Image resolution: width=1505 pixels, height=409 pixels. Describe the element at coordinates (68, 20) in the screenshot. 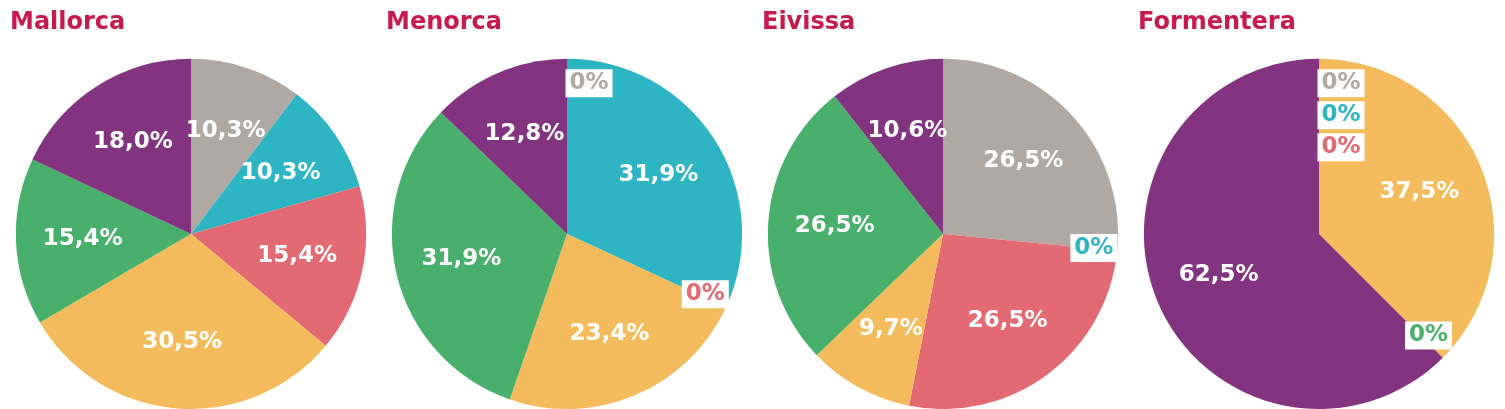

I see `chart-title: Mallorca` at that location.